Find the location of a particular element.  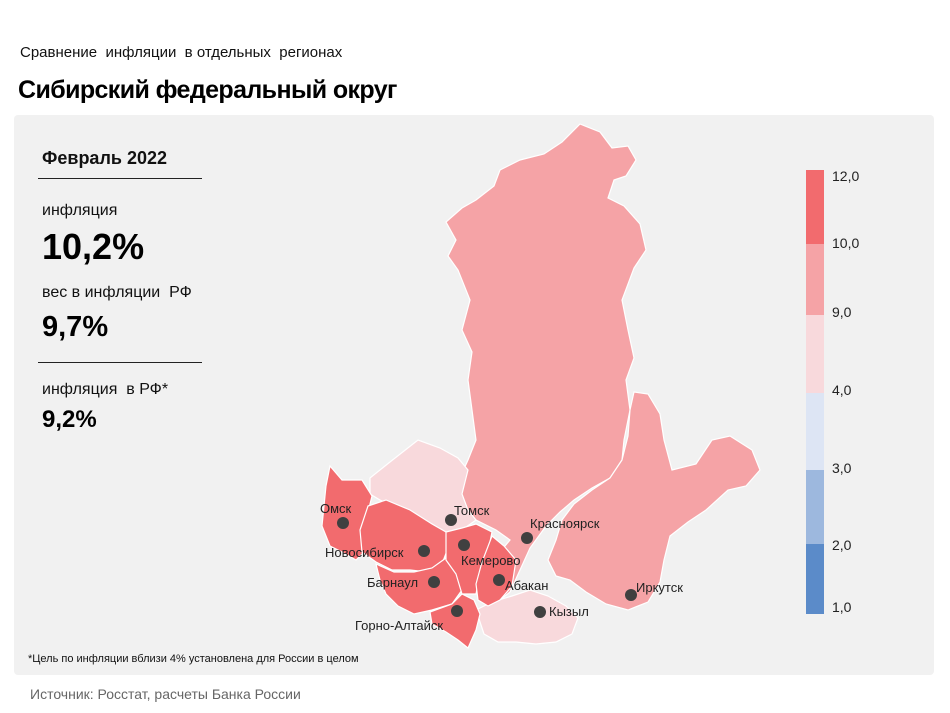

rf-inflation-value: 9,2% is located at coordinates (69, 419).